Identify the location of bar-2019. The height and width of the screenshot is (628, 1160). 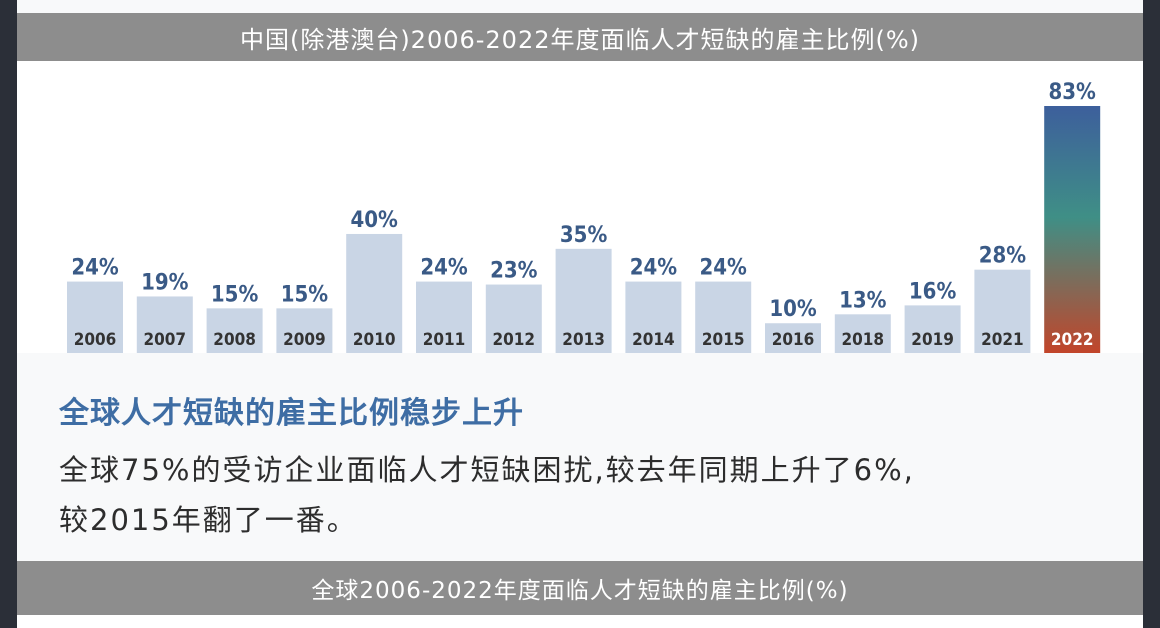
(932, 329).